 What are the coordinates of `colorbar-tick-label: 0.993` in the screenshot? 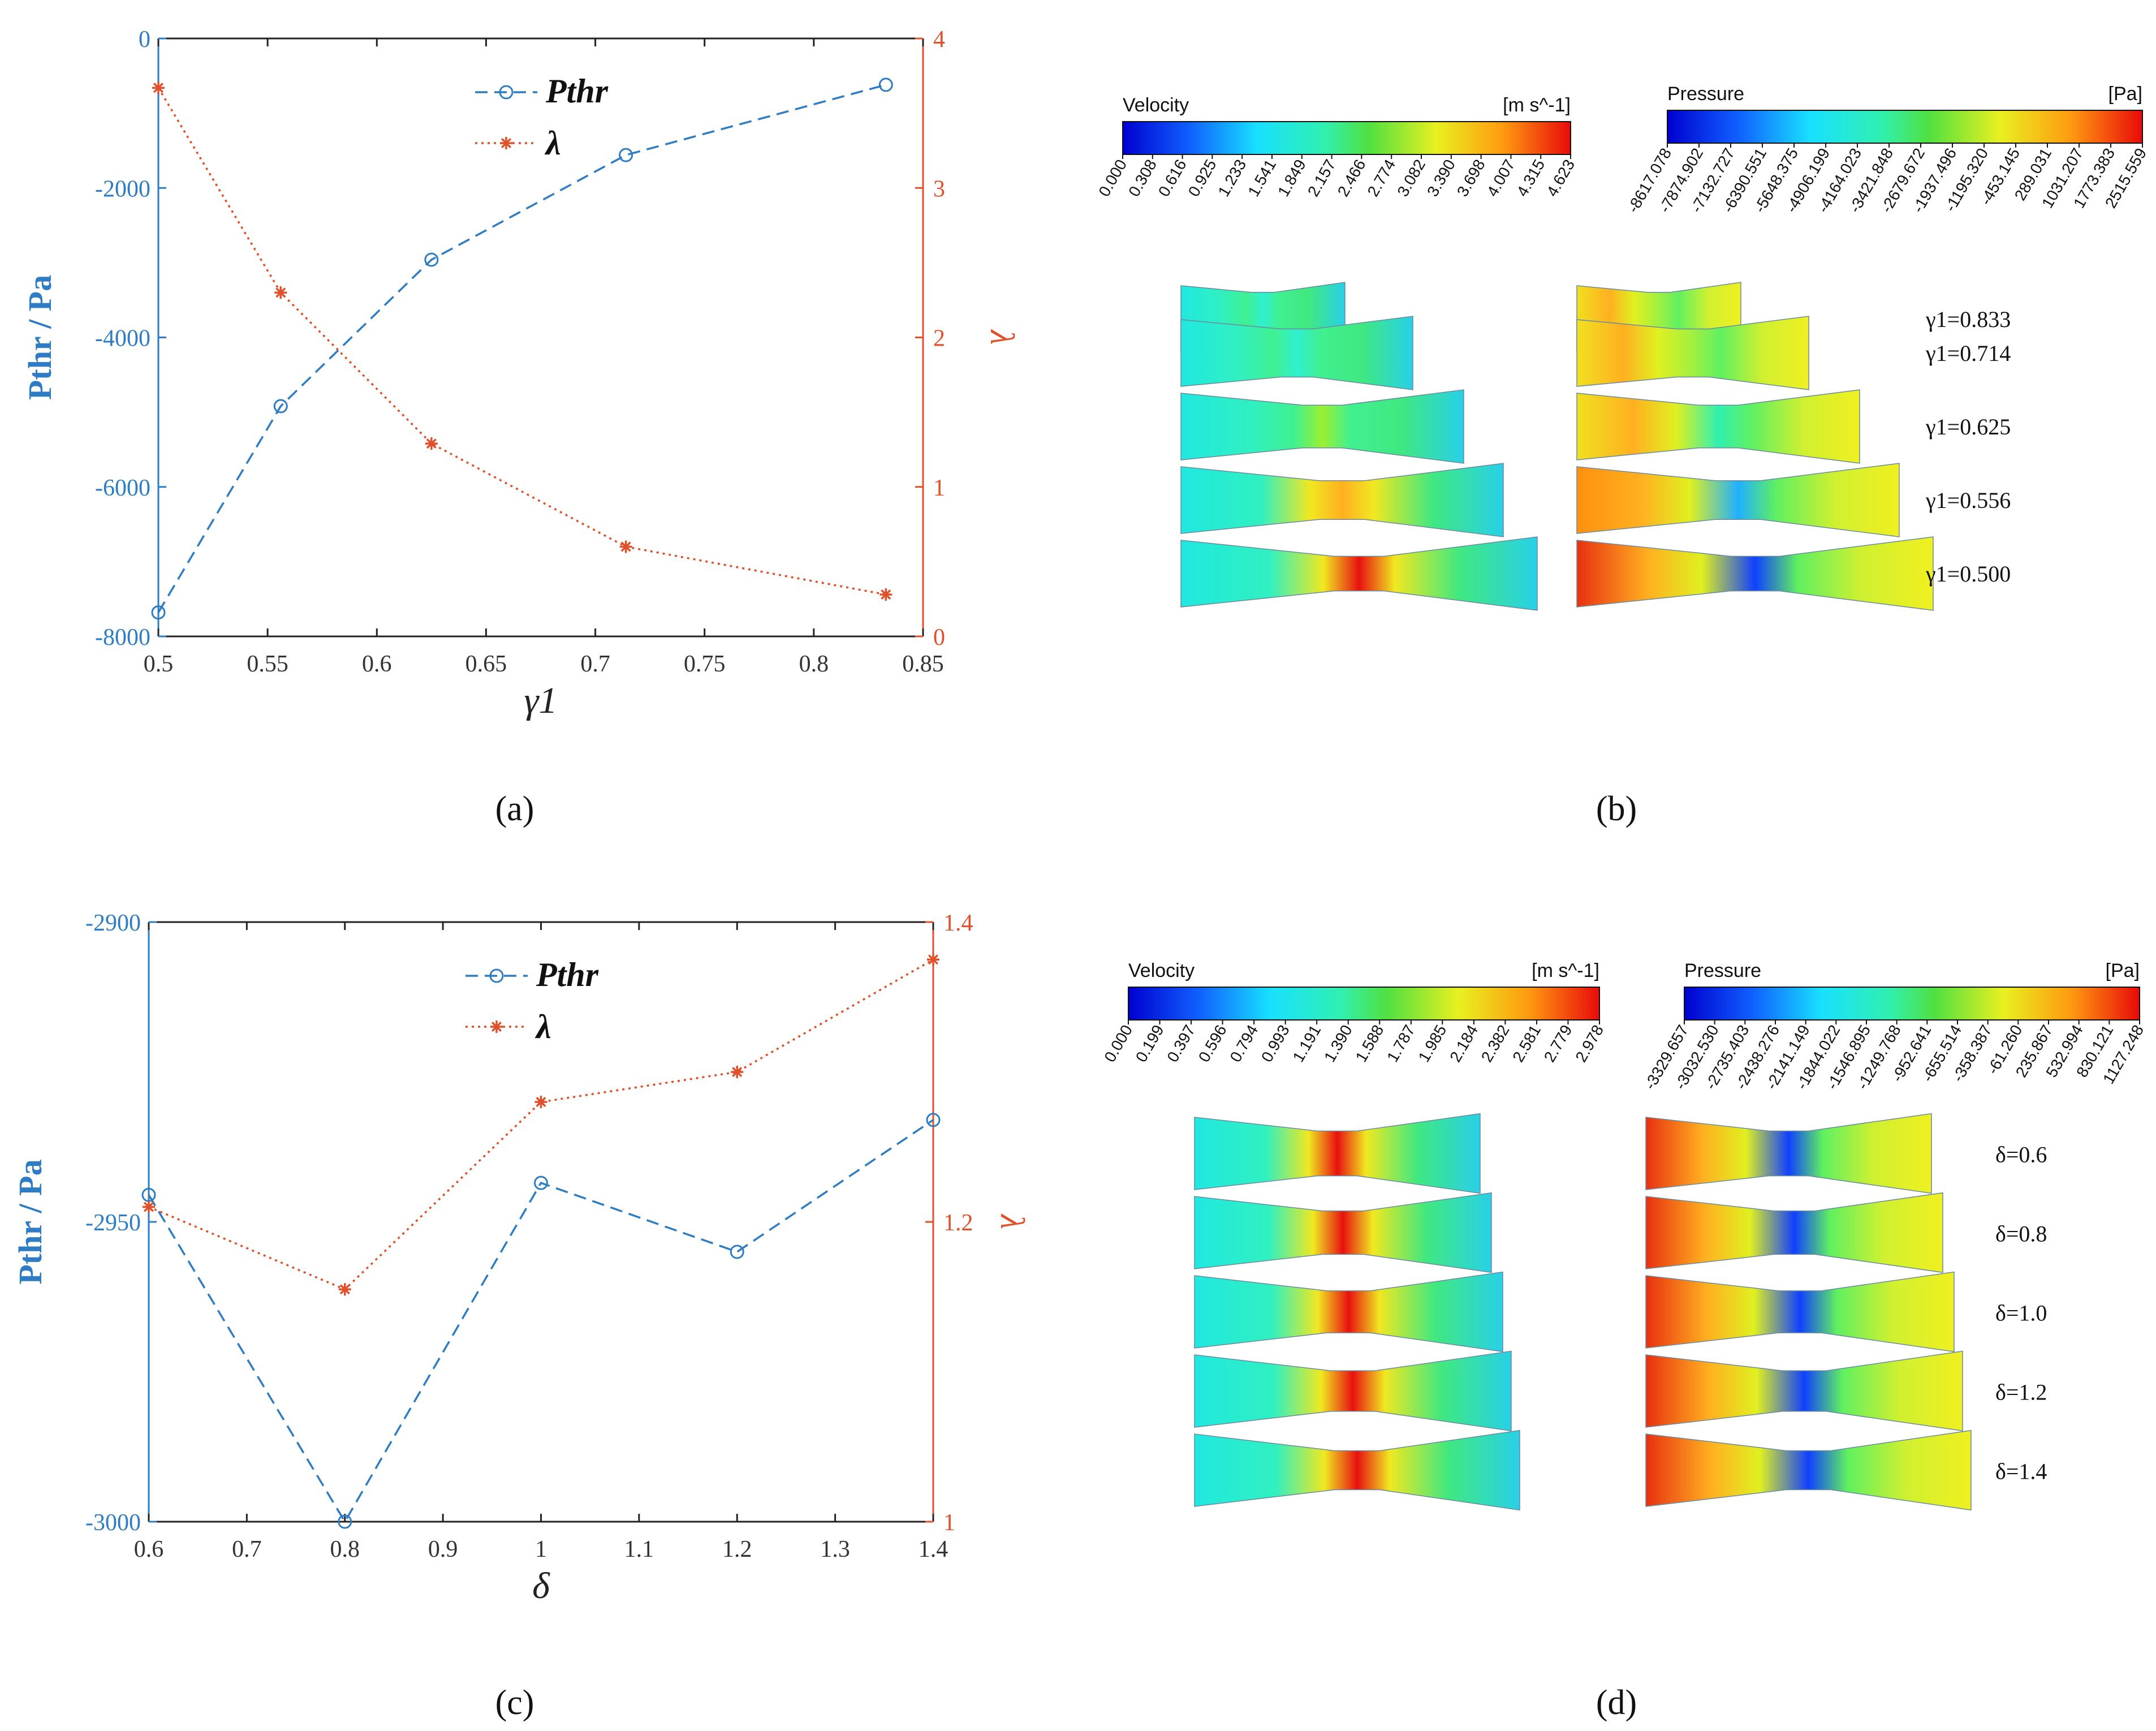 It's located at (1275, 1043).